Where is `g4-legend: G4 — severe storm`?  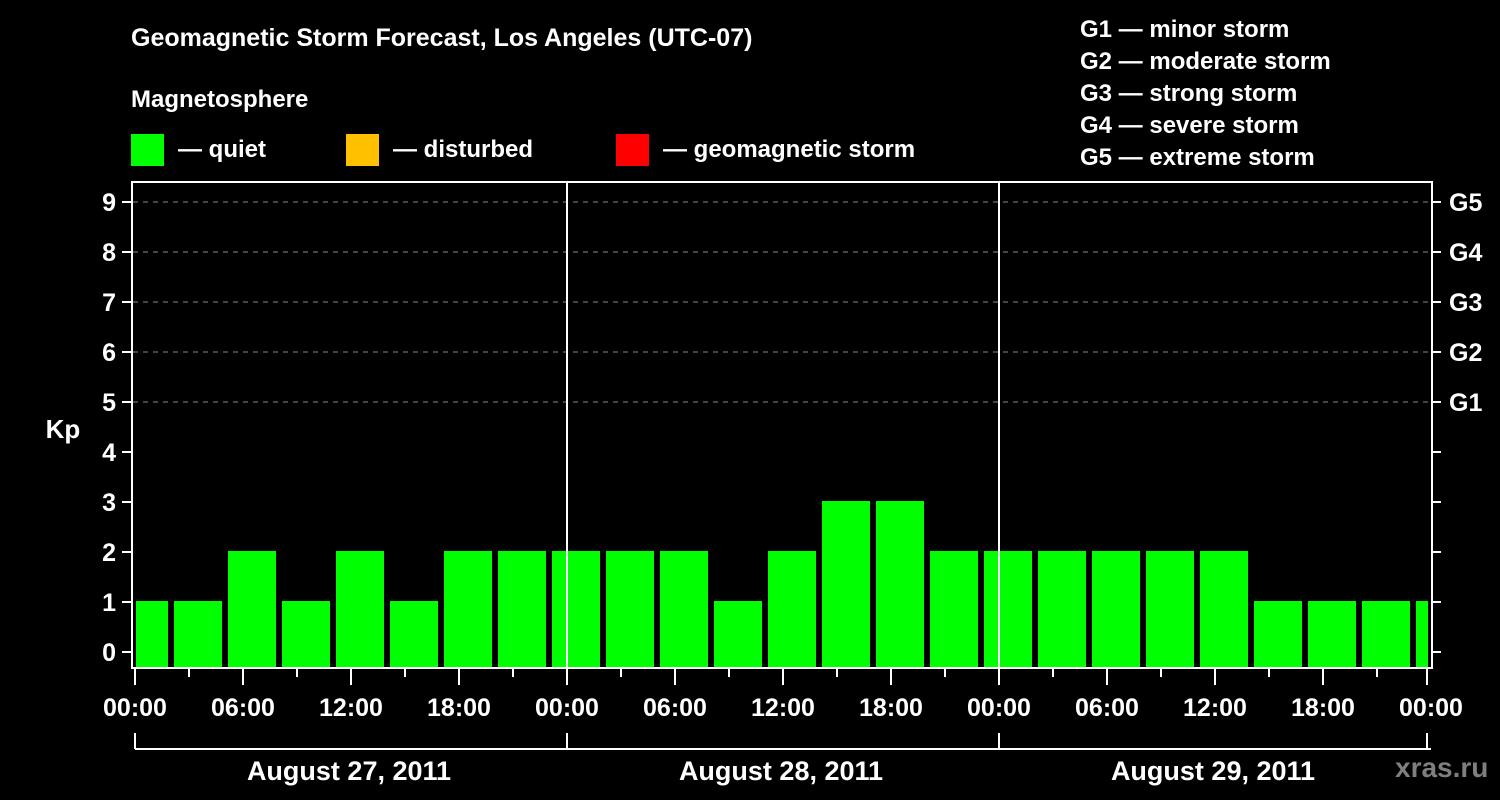
g4-legend: G4 — severe storm is located at coordinates (1189, 125).